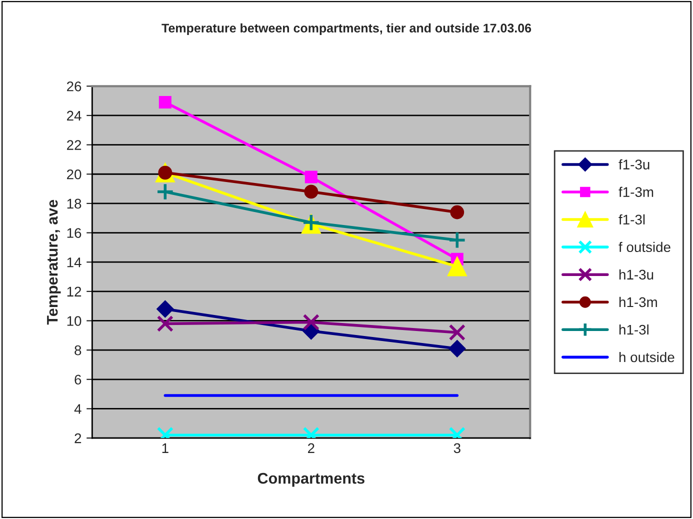 Image resolution: width=693 pixels, height=519 pixels. I want to click on y-tick-label: 20, so click(74, 174).